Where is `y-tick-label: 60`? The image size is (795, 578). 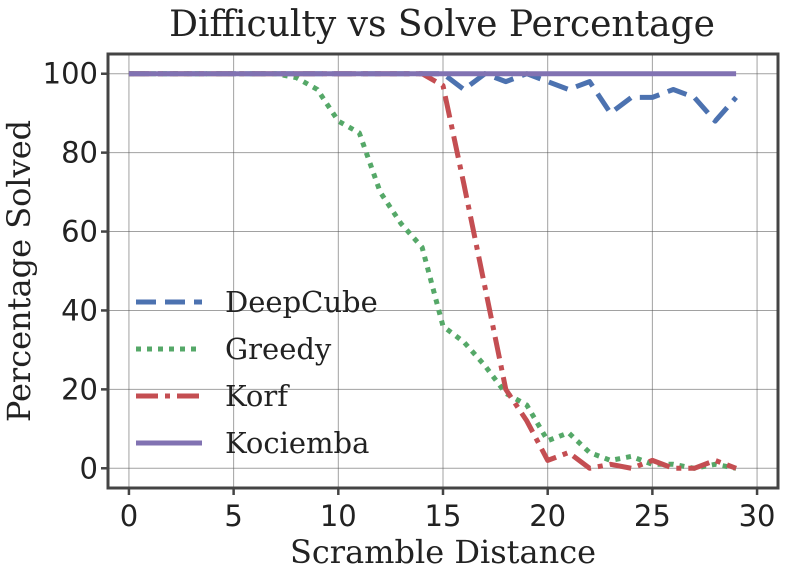 y-tick-label: 60 is located at coordinates (79, 232).